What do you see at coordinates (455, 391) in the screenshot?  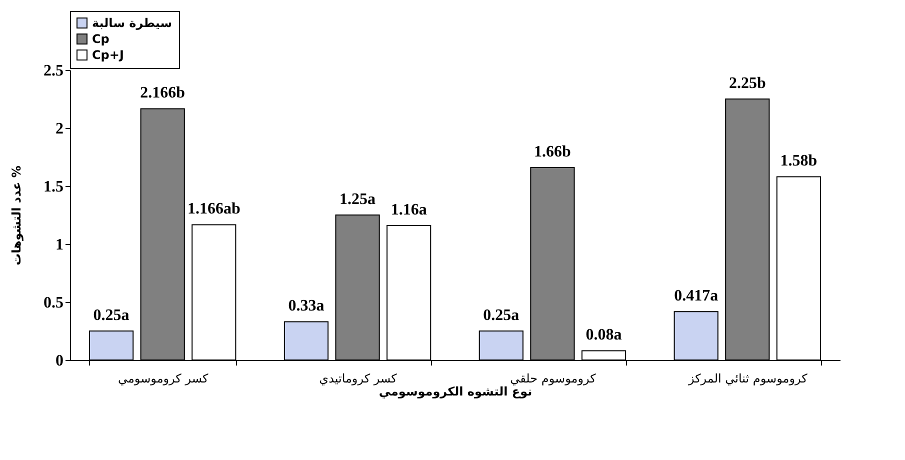 I see `x-axis-title: نوع التشوه الكروموسومي` at bounding box center [455, 391].